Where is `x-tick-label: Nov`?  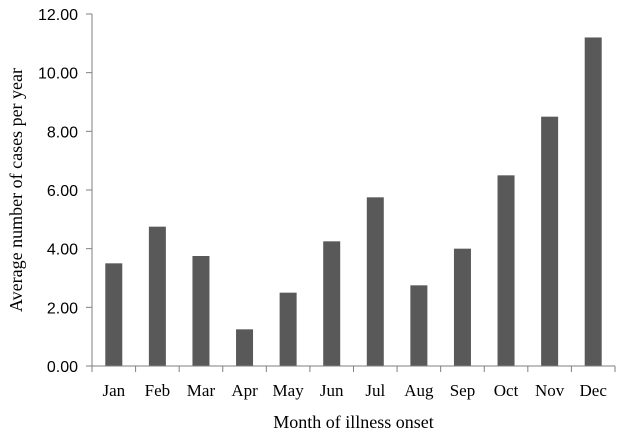
x-tick-label: Nov is located at coordinates (550, 390).